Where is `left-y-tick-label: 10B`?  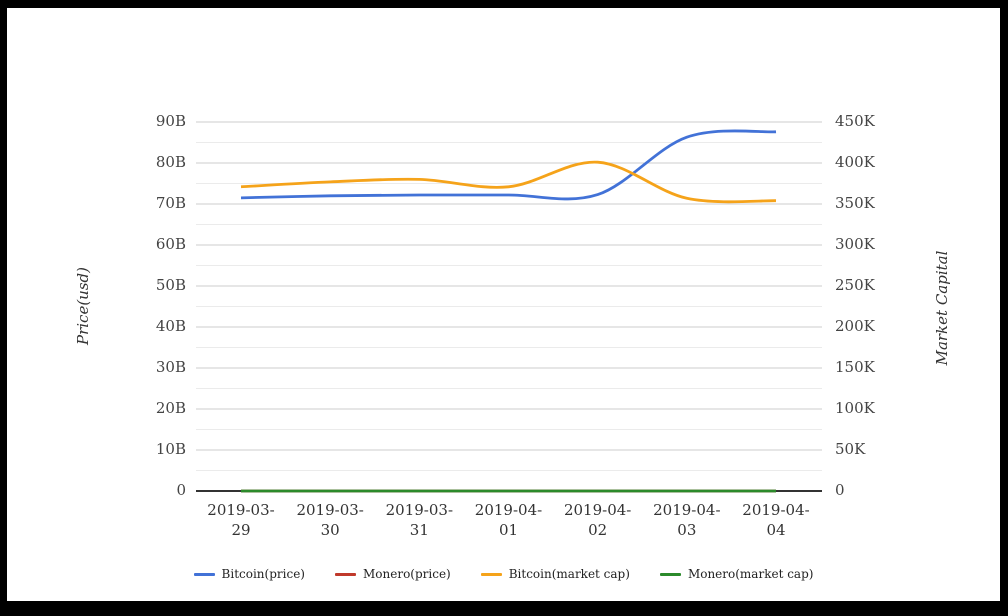
left-y-tick-label: 10B is located at coordinates (170, 449).